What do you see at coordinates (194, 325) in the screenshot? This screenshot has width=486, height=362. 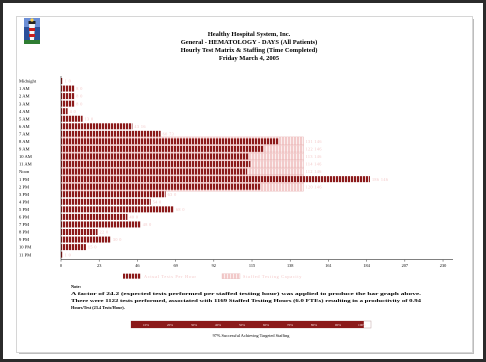 I see `scale-tick-label: 30%` at bounding box center [194, 325].